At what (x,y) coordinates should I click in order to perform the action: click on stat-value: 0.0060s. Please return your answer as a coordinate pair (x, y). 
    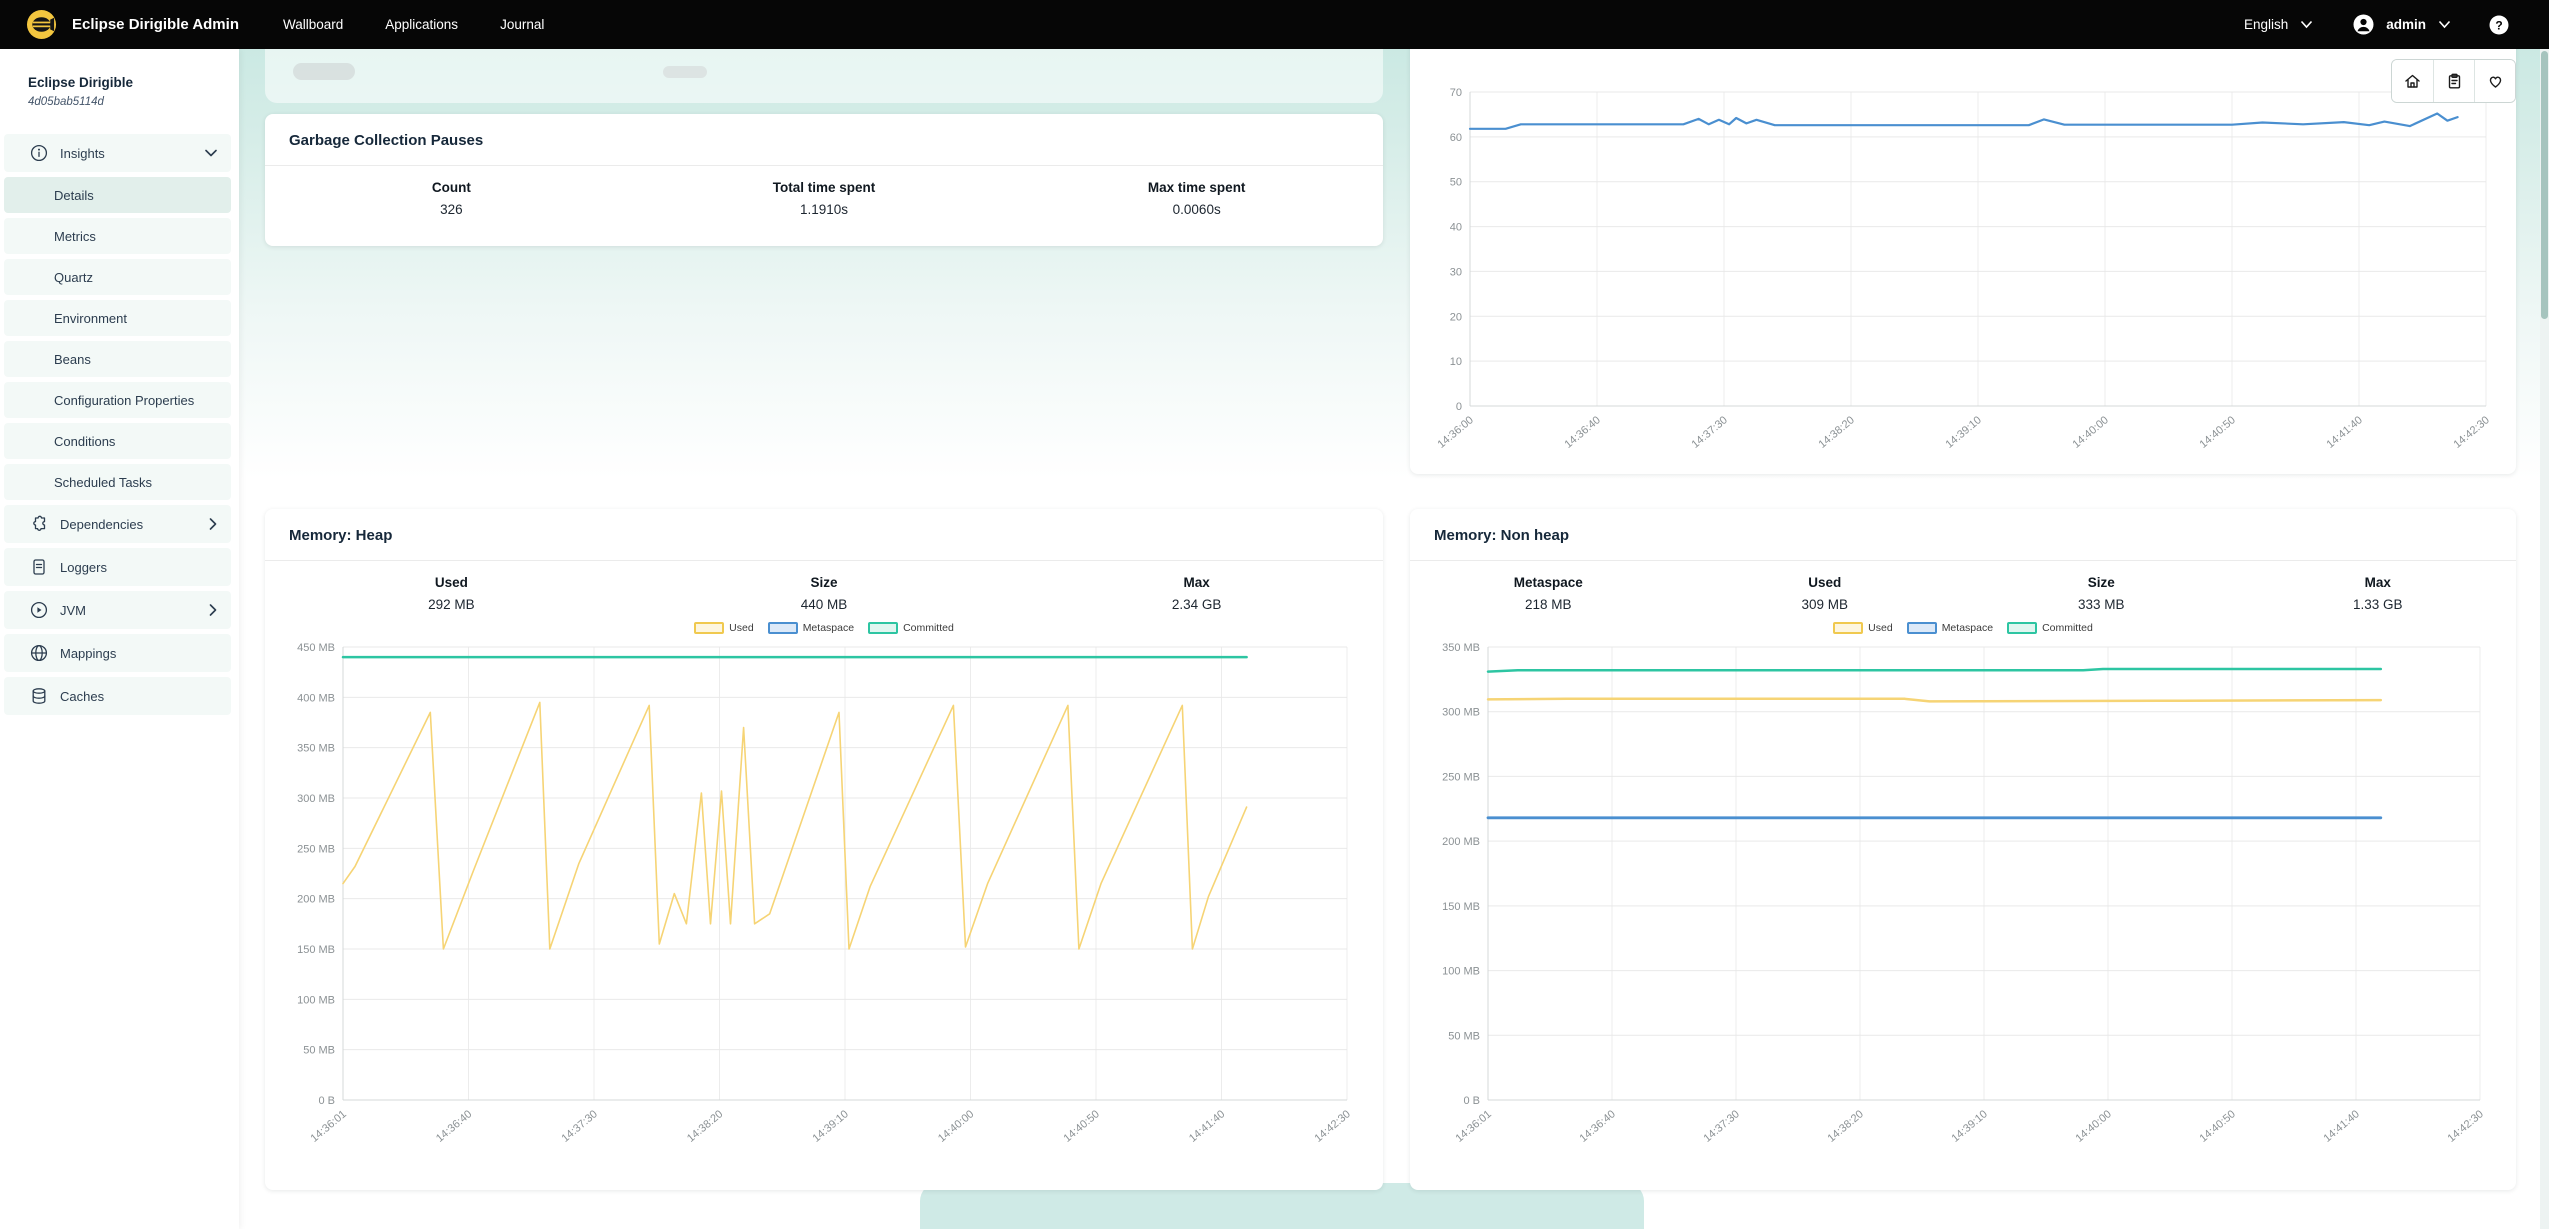
    Looking at the image, I should click on (1196, 209).